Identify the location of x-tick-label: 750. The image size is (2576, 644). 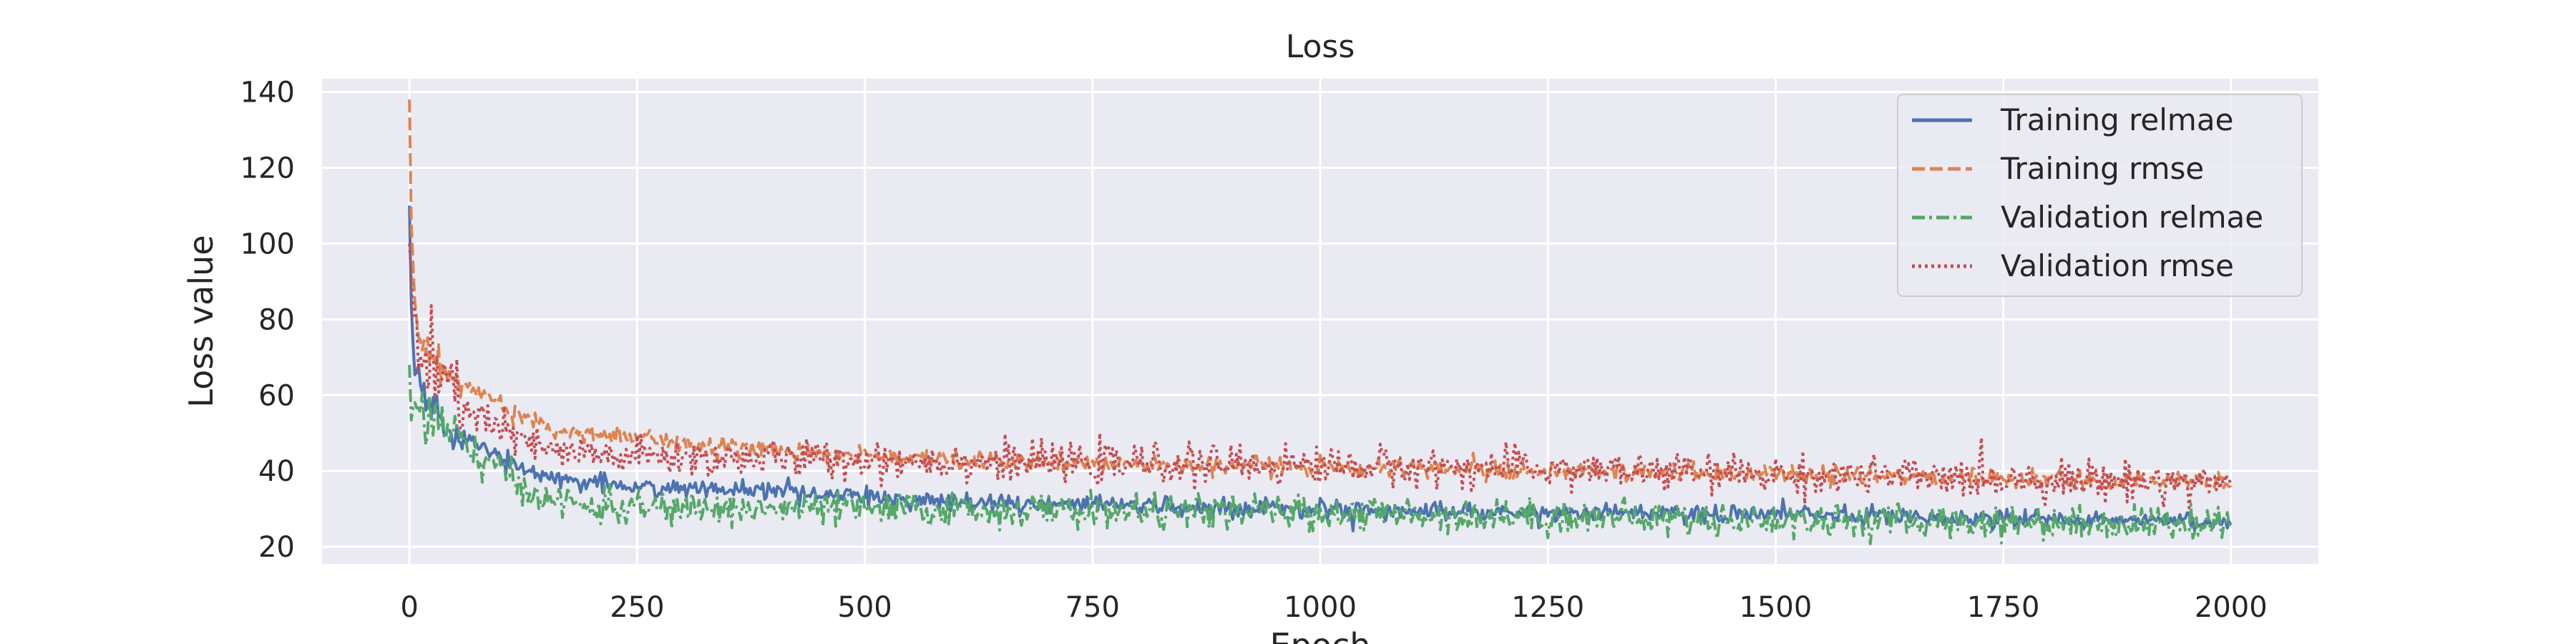
(1092, 607).